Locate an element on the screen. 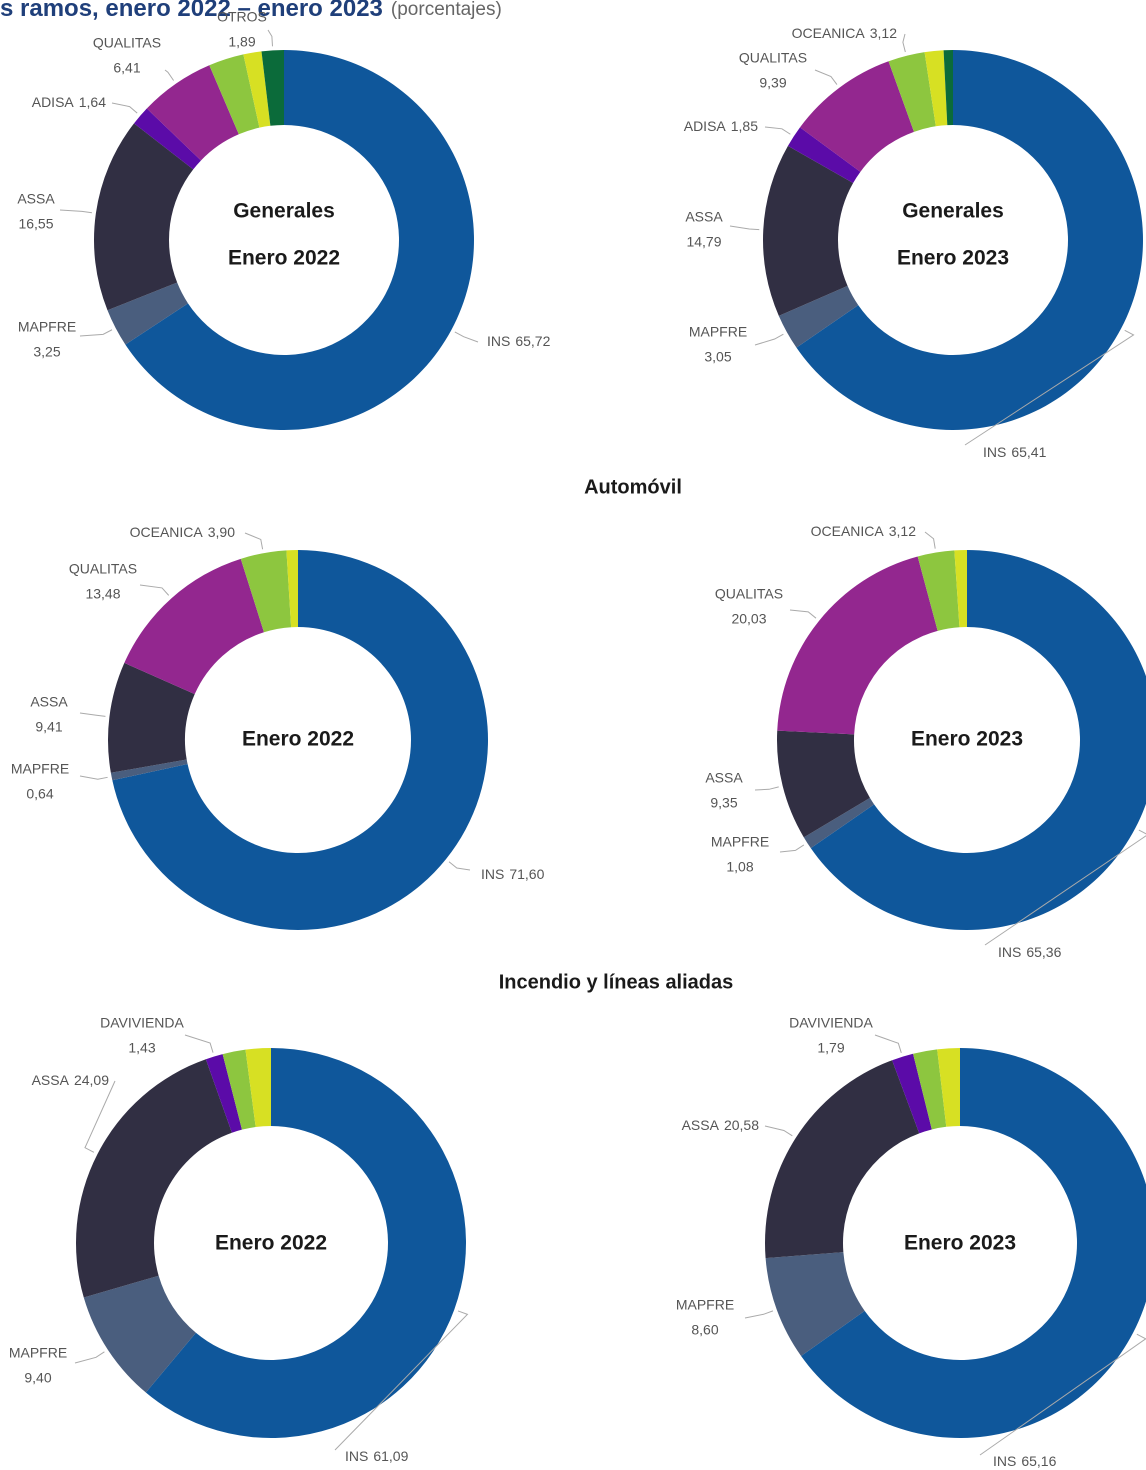 This screenshot has height=1470, width=1146. slice-label: INS 65,36 is located at coordinates (1030, 952).